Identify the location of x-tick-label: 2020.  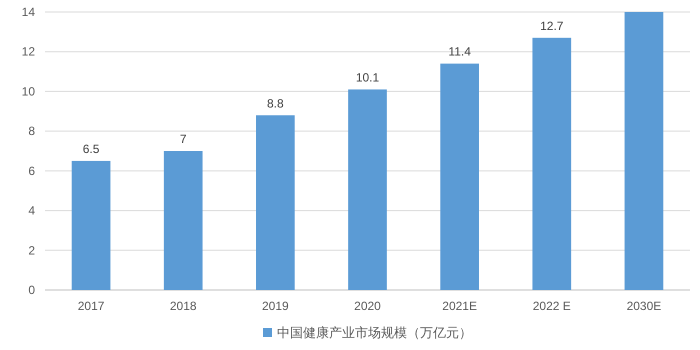
(368, 306).